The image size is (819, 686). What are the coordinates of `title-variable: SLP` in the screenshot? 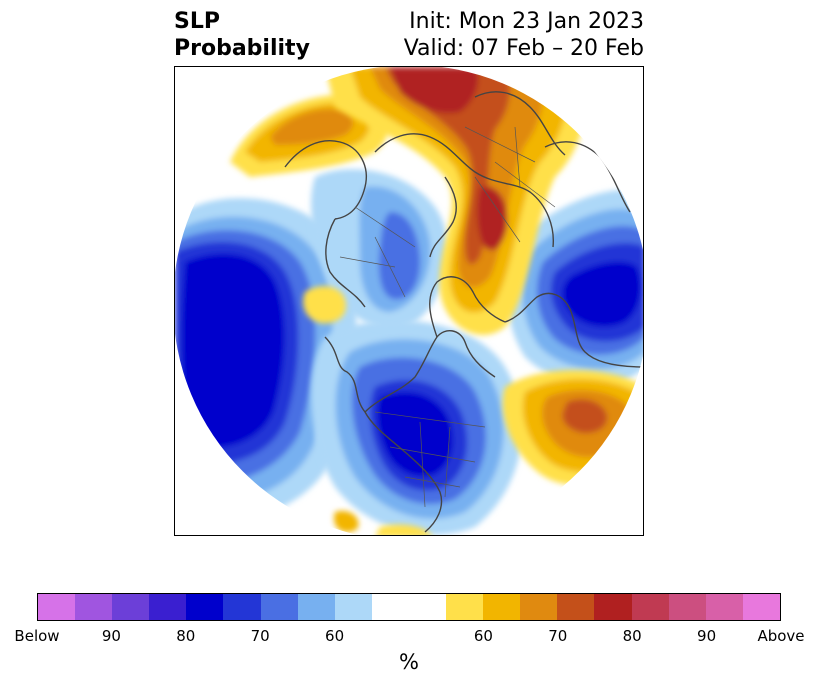 It's located at (197, 21).